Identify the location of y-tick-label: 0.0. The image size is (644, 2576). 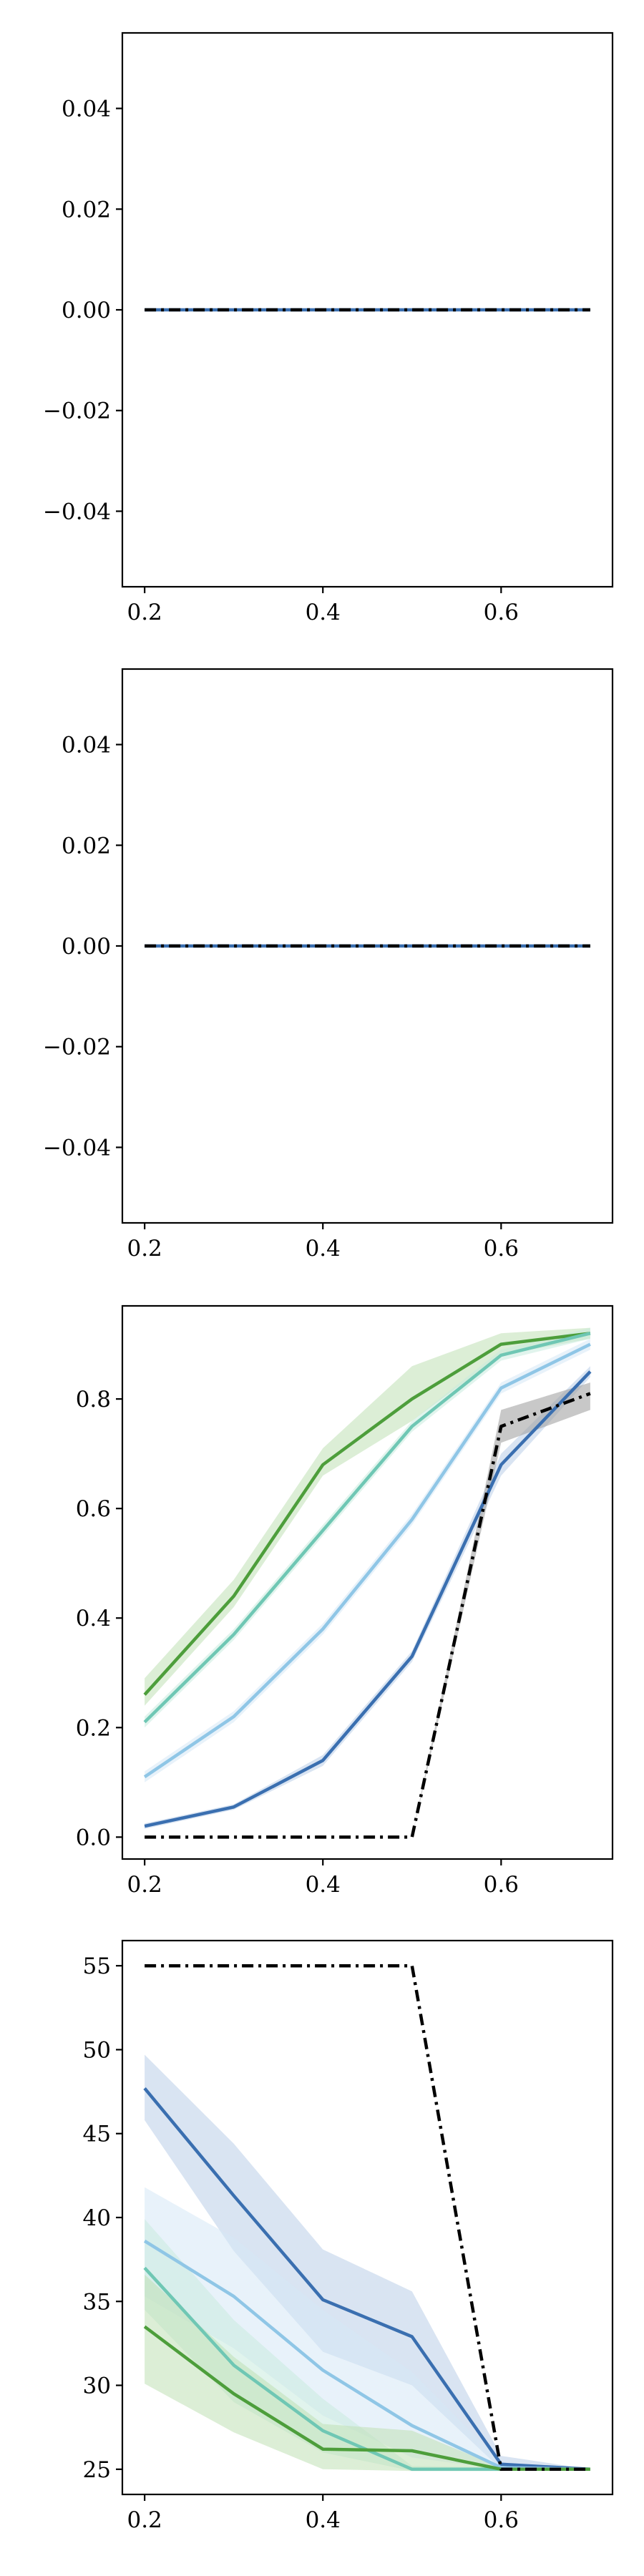
(93, 1837).